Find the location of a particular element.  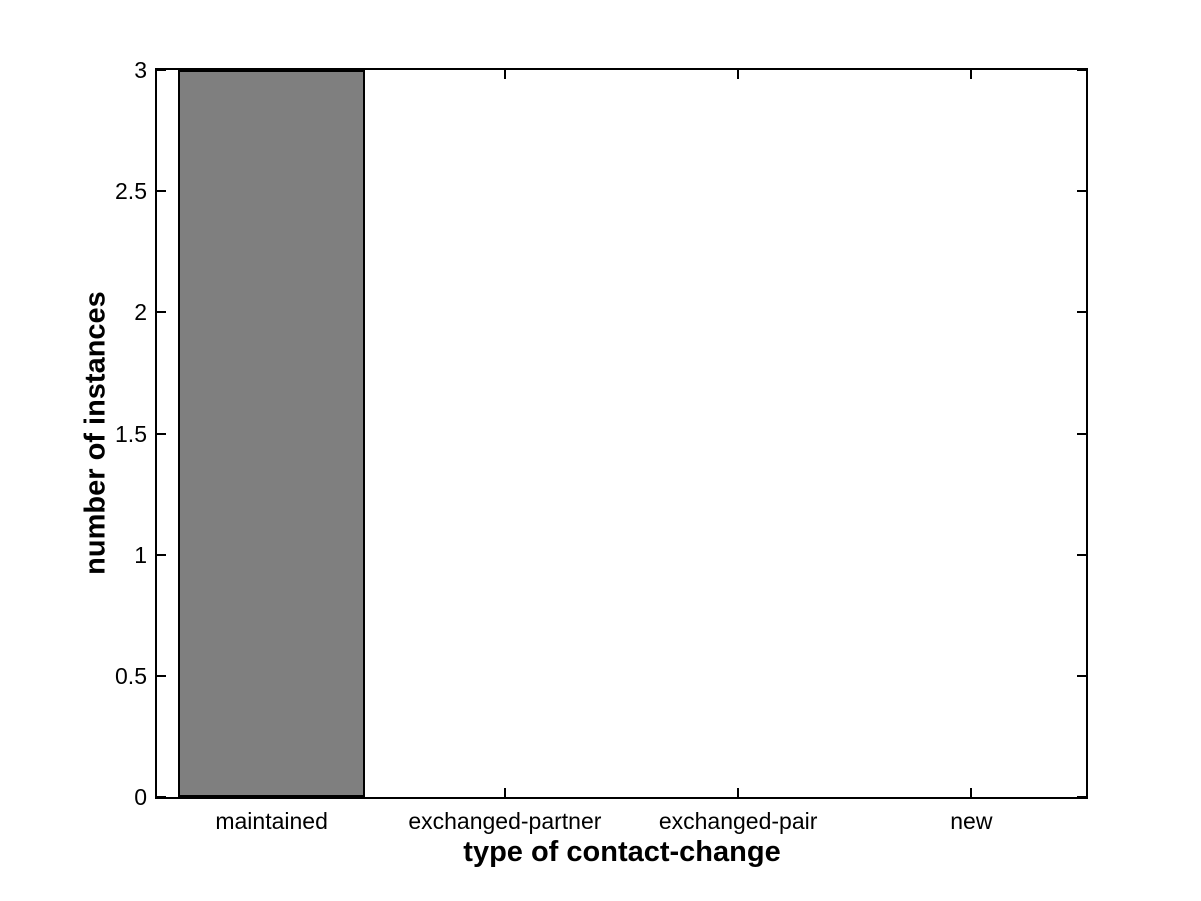

y-tick-label: 0 is located at coordinates (140, 797).